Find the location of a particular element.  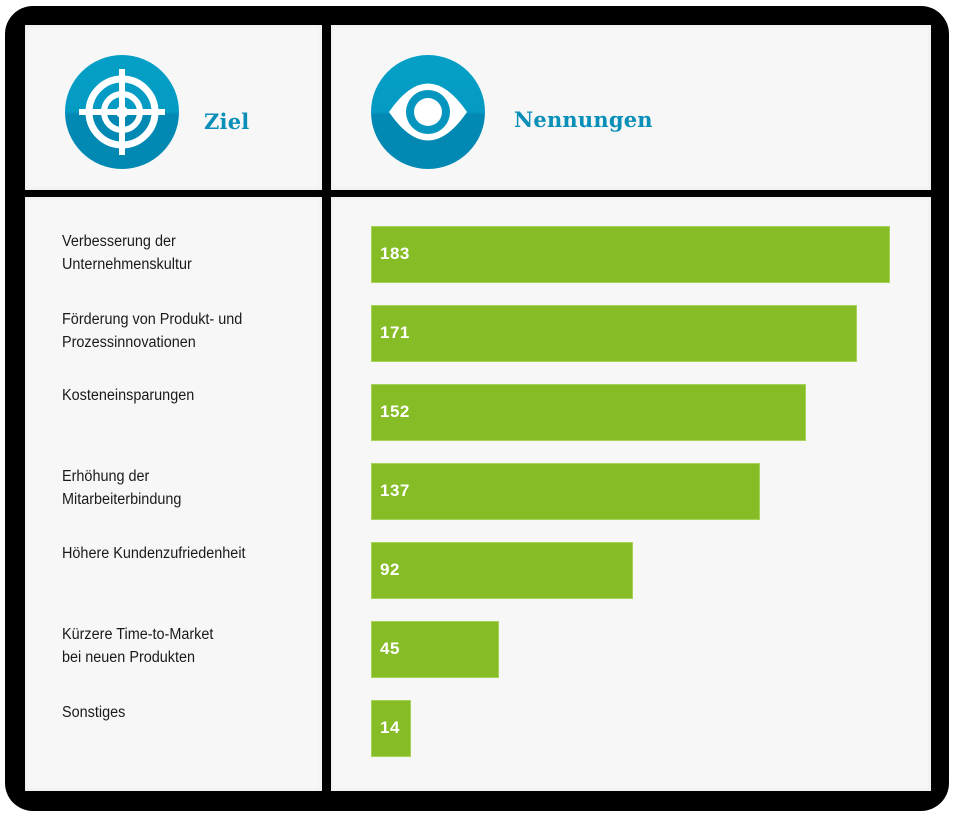

bar-value: 45 is located at coordinates (390, 648).